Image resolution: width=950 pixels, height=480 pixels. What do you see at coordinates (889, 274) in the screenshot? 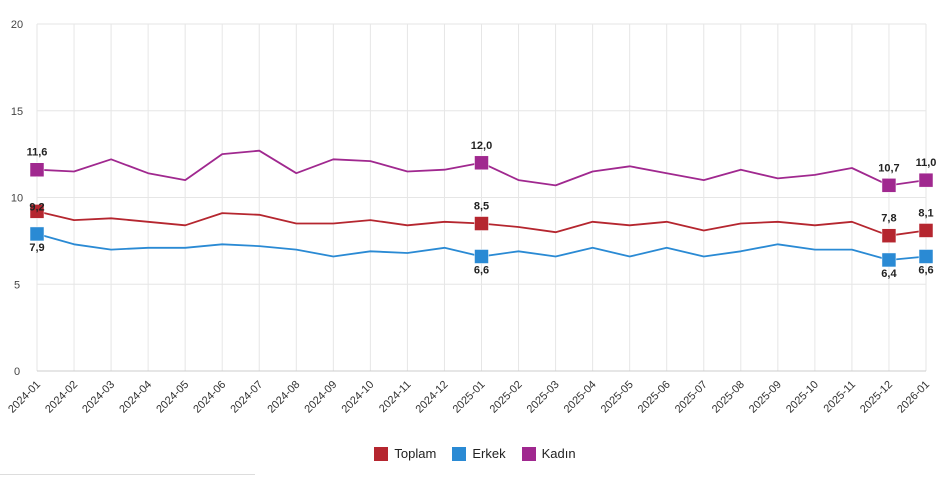
I see `data-label-erkek: 6,4` at bounding box center [889, 274].